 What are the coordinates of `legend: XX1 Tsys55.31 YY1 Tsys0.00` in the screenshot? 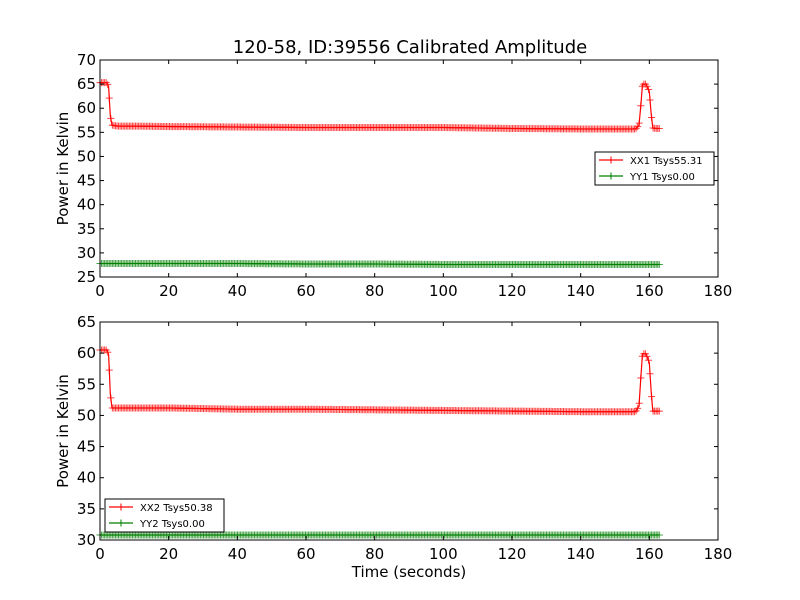 It's located at (654, 168).